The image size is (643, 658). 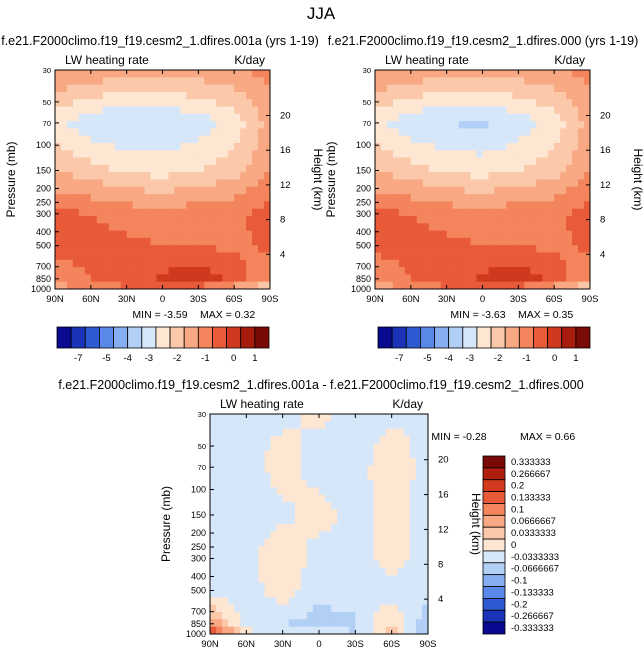 What do you see at coordinates (575, 358) in the screenshot?
I see `colorbar-label: 1` at bounding box center [575, 358].